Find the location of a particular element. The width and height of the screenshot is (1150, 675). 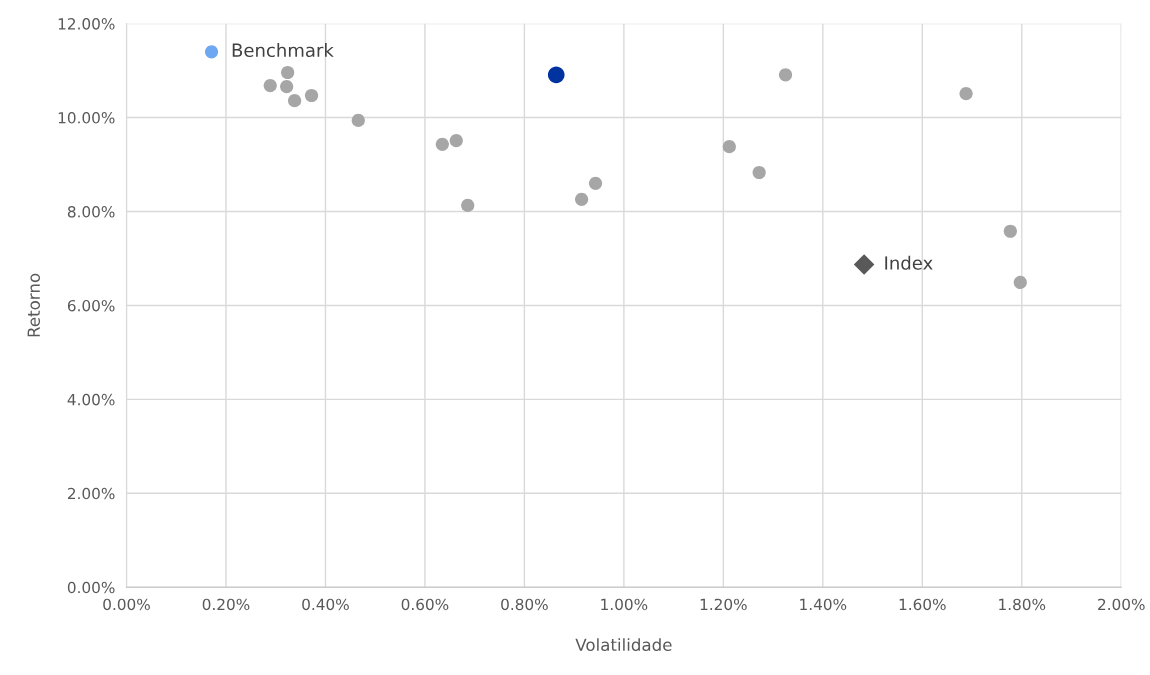

y-tick-label: 10.00% is located at coordinates (86, 118).